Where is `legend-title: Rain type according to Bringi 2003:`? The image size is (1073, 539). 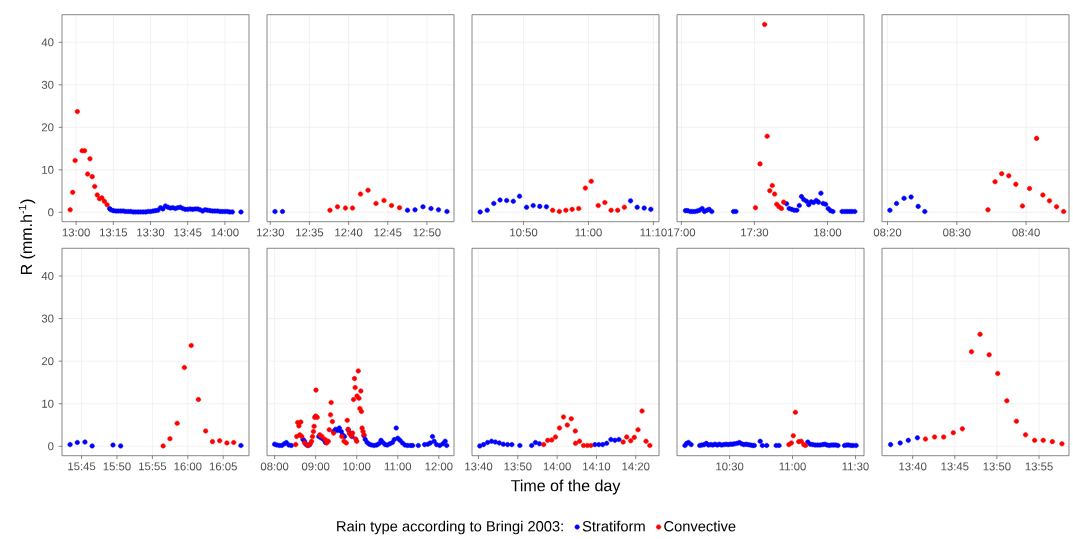 legend-title: Rain type according to Bringi 2003: is located at coordinates (450, 527).